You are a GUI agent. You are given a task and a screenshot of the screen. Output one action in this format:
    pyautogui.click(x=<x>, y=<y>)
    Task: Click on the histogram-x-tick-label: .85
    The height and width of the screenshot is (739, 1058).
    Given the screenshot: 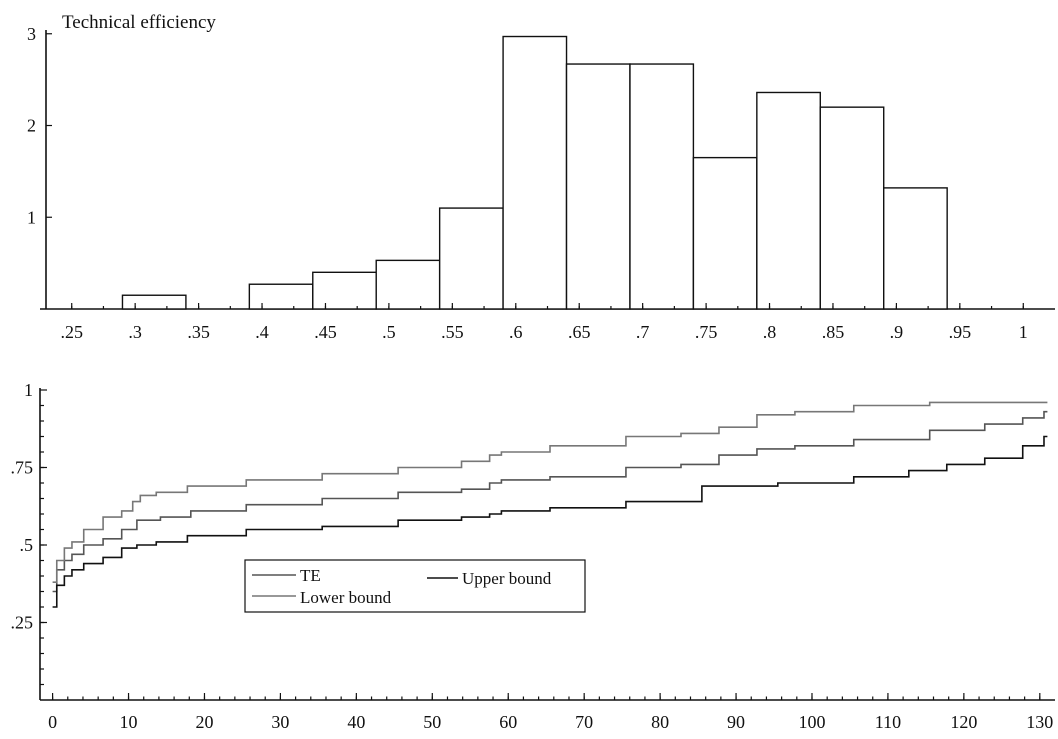 What is the action you would take?
    pyautogui.click(x=833, y=332)
    